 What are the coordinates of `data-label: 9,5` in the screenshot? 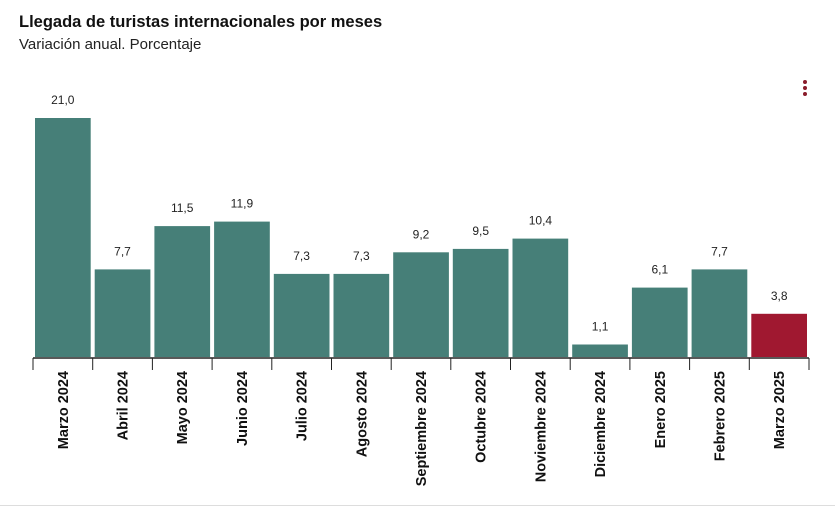 It's located at (480, 231).